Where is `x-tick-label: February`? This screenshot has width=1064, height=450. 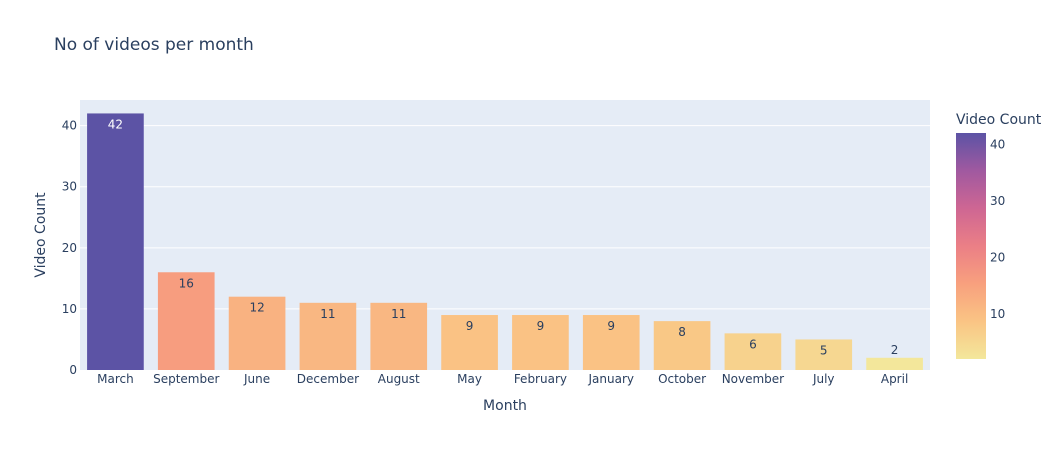 x-tick-label: February is located at coordinates (540, 379).